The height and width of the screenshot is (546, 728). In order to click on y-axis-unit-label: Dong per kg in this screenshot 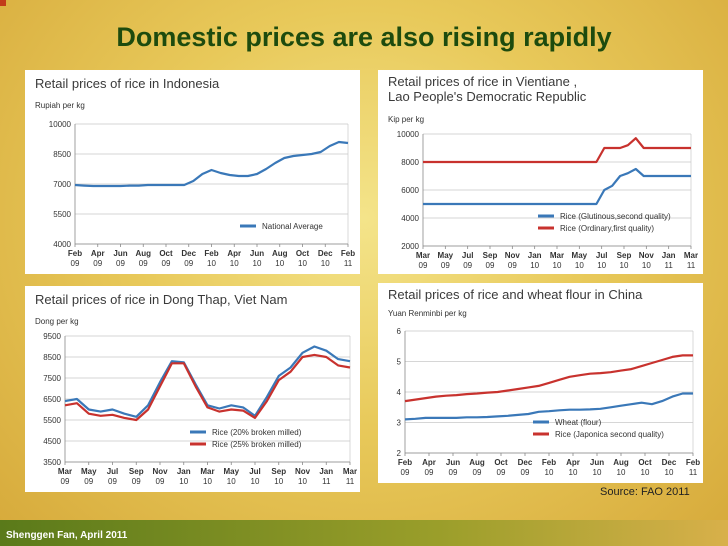, I will do `click(57, 321)`.